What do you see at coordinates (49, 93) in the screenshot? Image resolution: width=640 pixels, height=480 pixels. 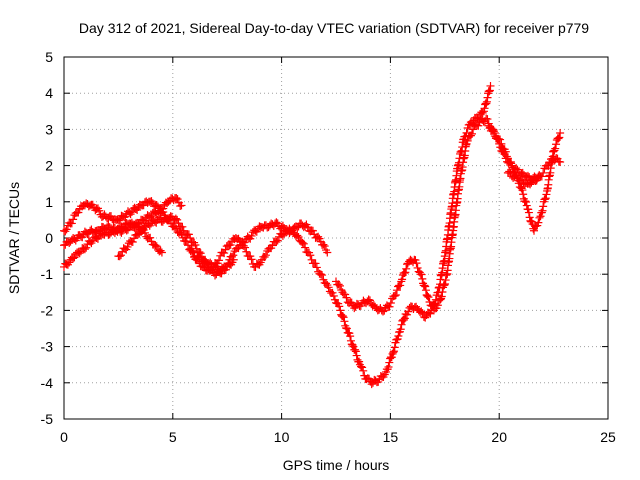 I see `y-tick-label: 4` at bounding box center [49, 93].